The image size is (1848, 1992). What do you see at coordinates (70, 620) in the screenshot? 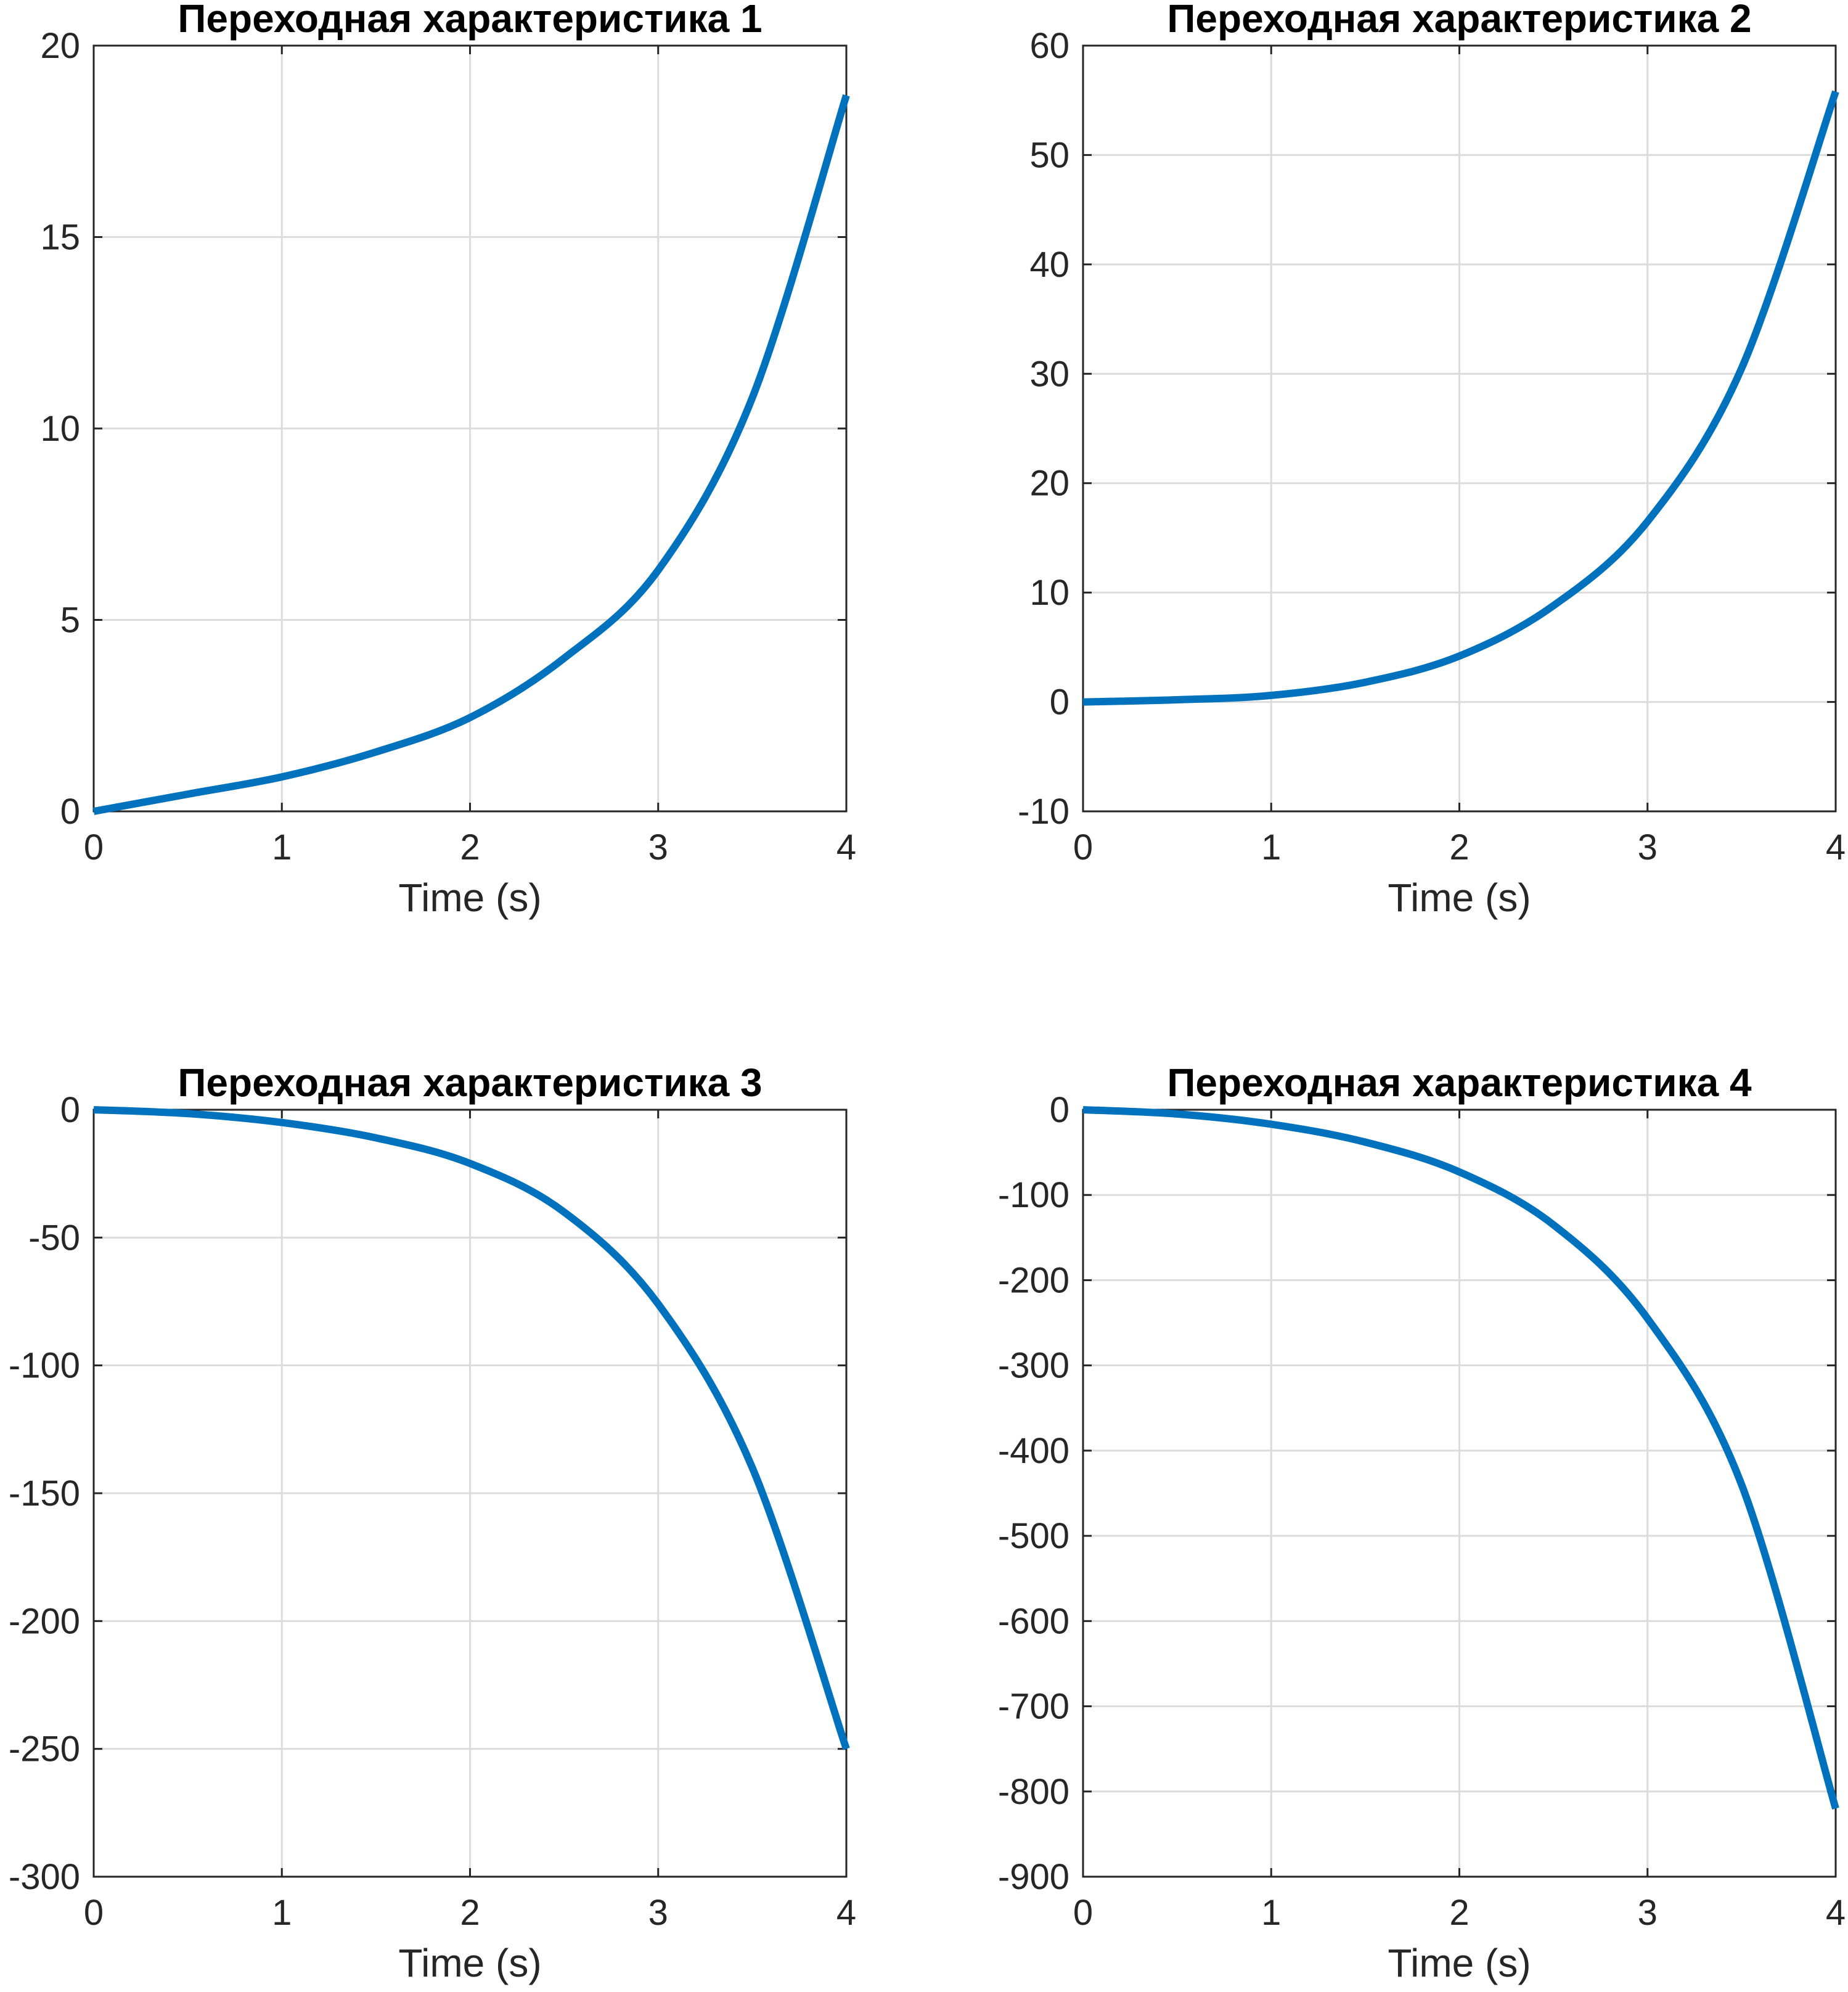
I see `y-tick-label: 5` at bounding box center [70, 620].